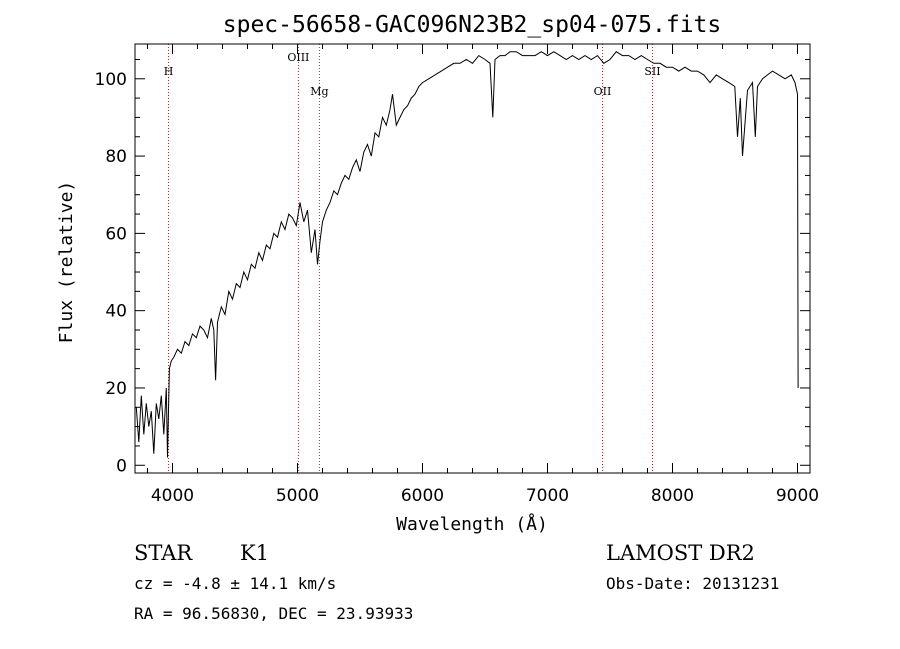  I want to click on y-tick-label: 100, so click(111, 80).